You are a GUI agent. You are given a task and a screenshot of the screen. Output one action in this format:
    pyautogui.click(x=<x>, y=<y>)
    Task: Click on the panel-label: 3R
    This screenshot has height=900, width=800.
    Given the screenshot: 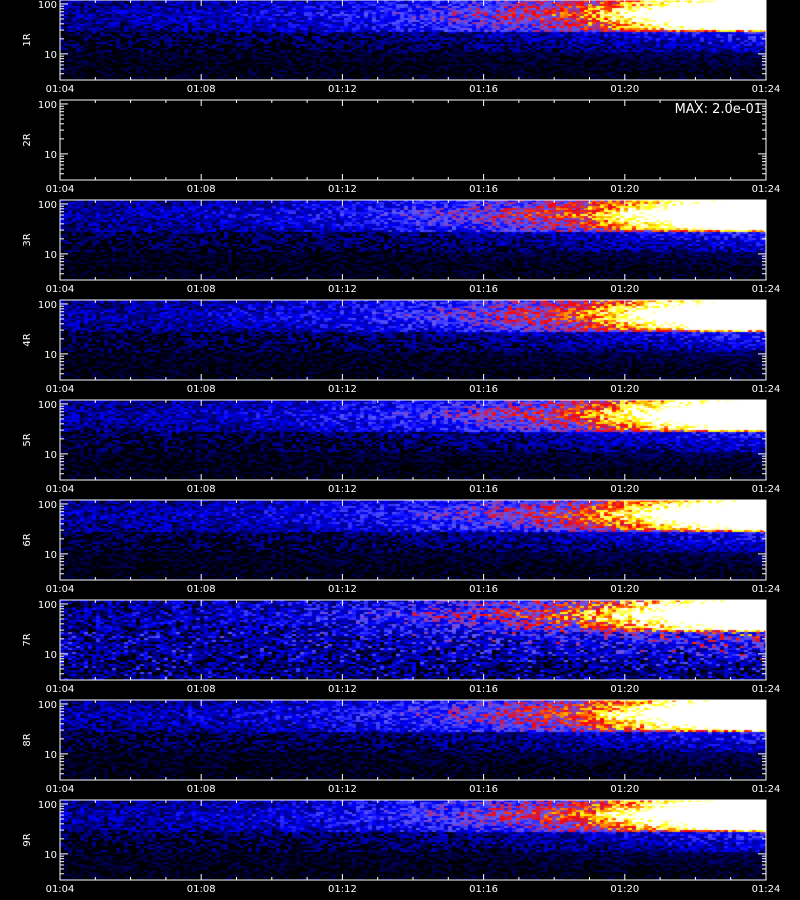 What is the action you would take?
    pyautogui.click(x=27, y=239)
    